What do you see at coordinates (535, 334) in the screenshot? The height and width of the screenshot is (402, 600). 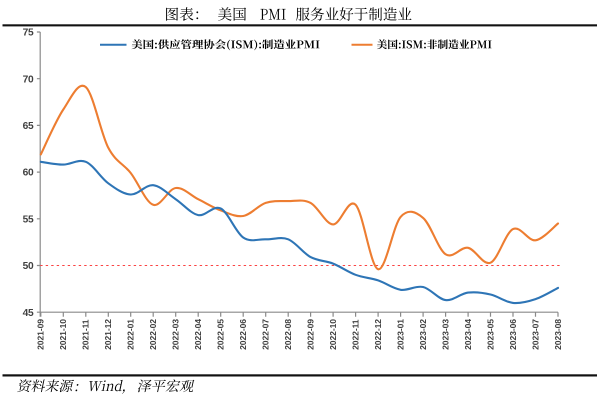 I see `svg-text: 2023-07` at bounding box center [535, 334].